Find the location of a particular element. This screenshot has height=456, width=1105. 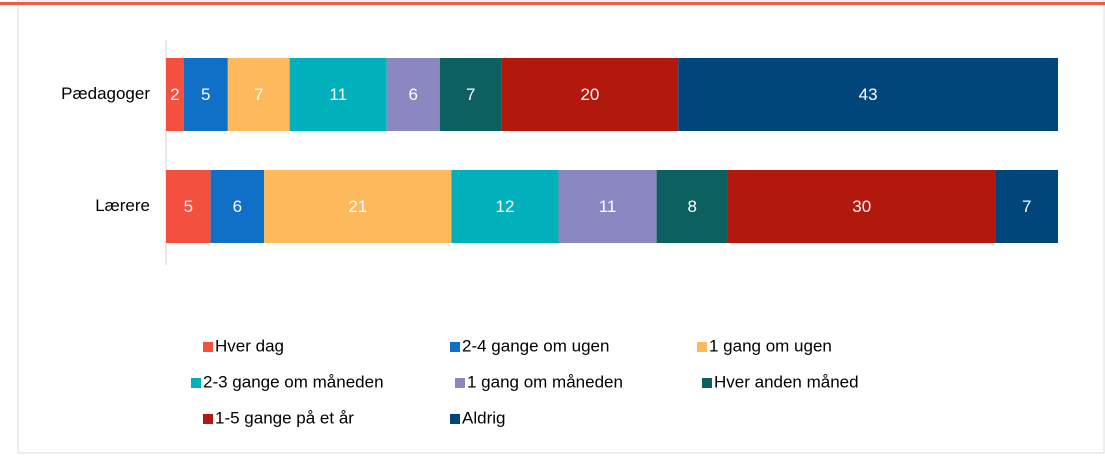

legend-label: Hver anden måned is located at coordinates (786, 381).